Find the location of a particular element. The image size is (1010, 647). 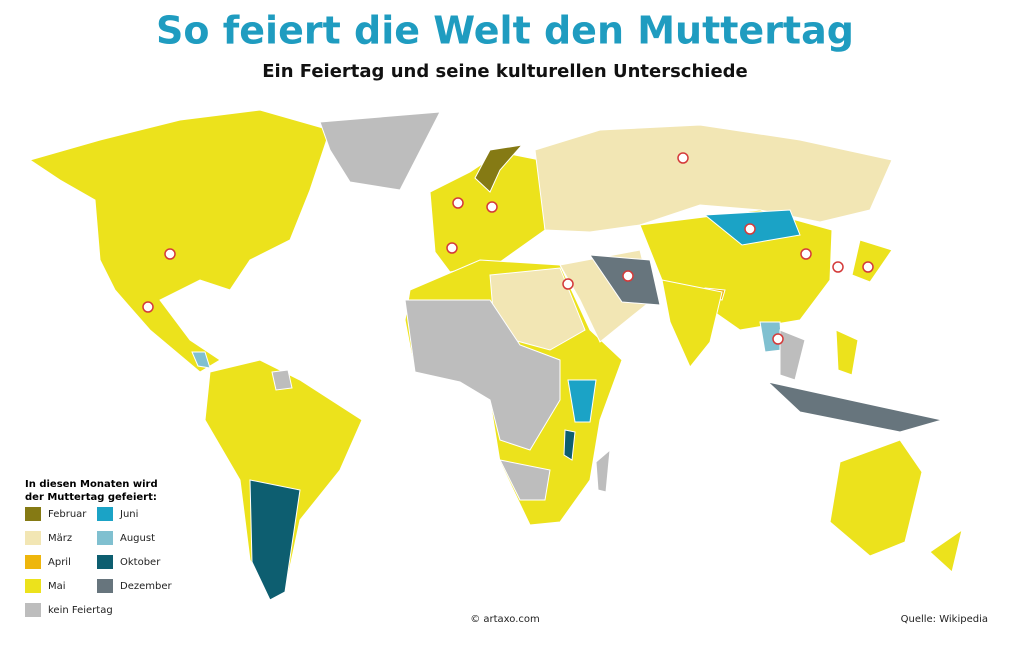

legend-label: Dezember is located at coordinates (146, 586).